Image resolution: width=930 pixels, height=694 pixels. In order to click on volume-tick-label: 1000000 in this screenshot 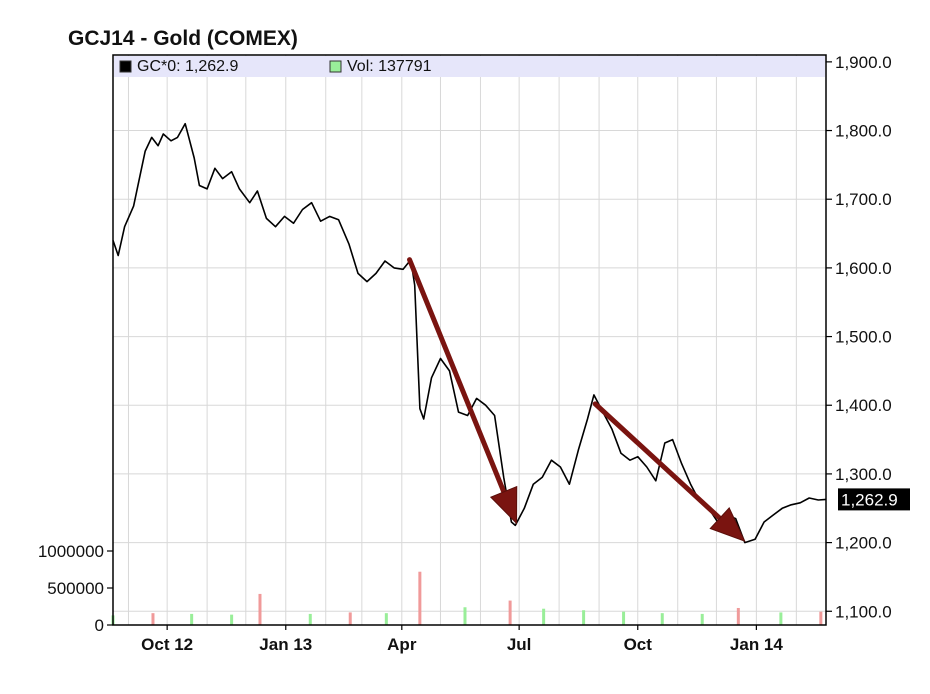, I will do `click(71, 551)`.